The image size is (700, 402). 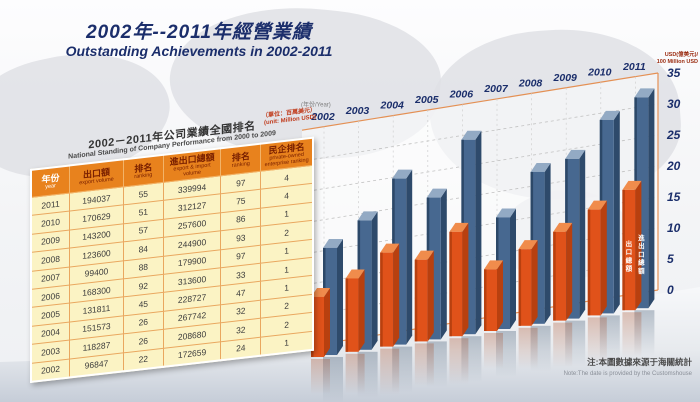 I want to click on value-axis-unit-label: USD(億美元)/, so click(x=682, y=54).